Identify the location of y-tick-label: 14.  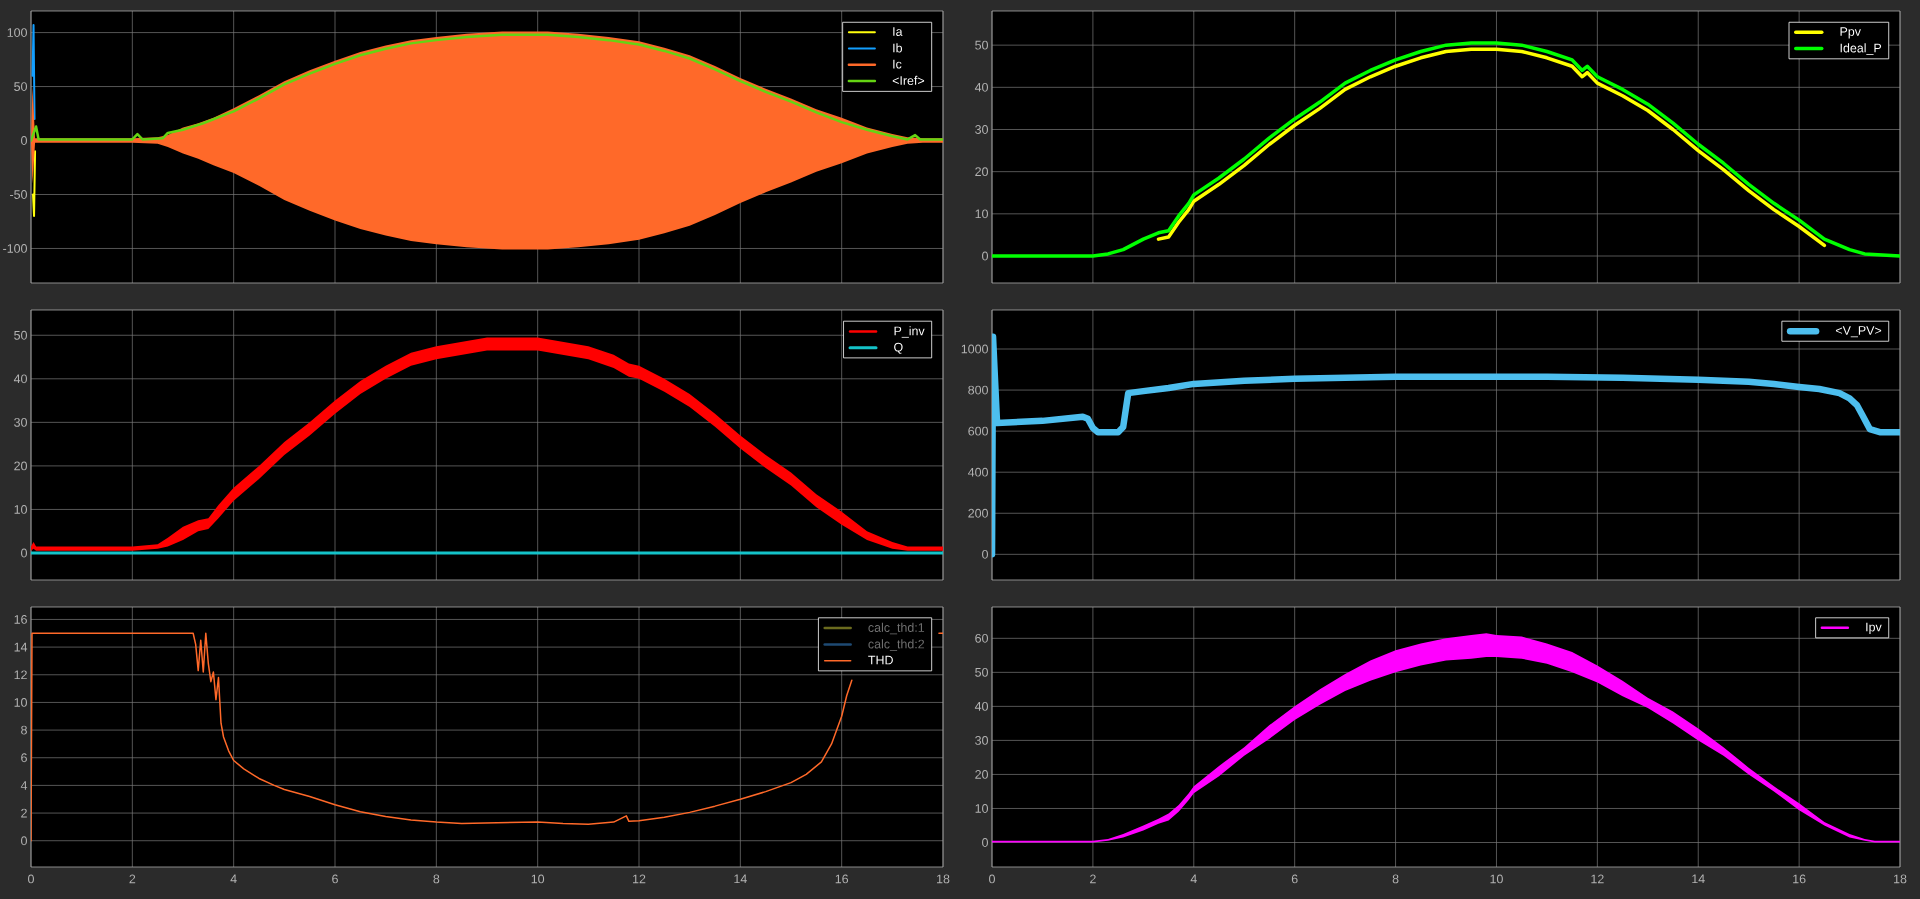
(21, 647).